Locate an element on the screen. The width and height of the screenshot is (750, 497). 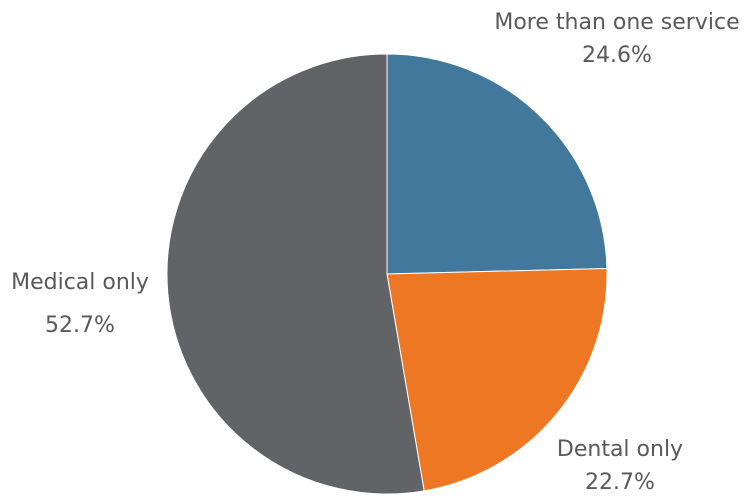
slice-value-more-than-one-service: 24.6% is located at coordinates (617, 55).